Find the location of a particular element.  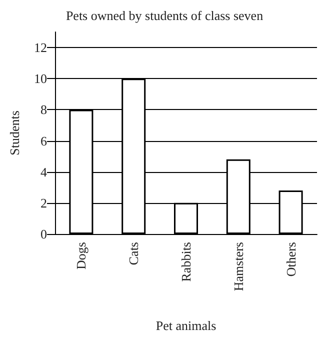

x-tick-label: Others is located at coordinates (290, 259).